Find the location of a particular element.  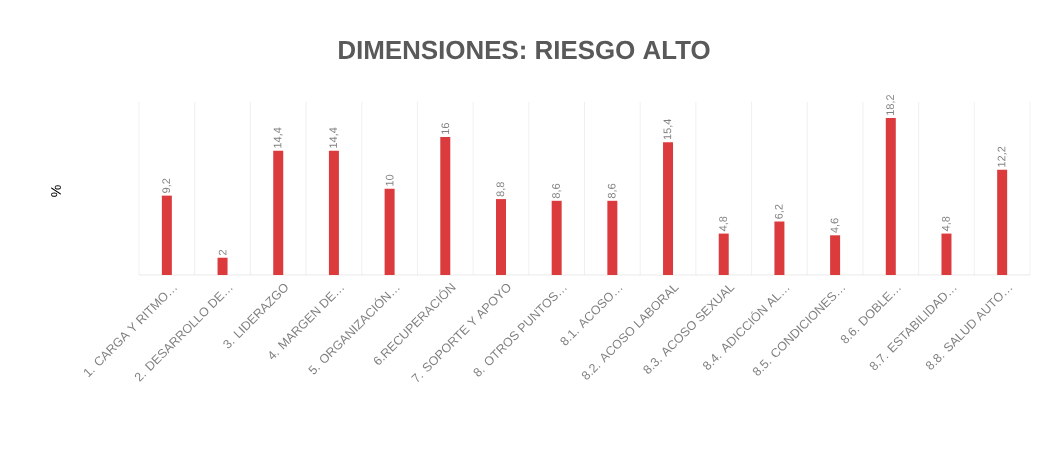

data-label: 4,6 is located at coordinates (835, 225).